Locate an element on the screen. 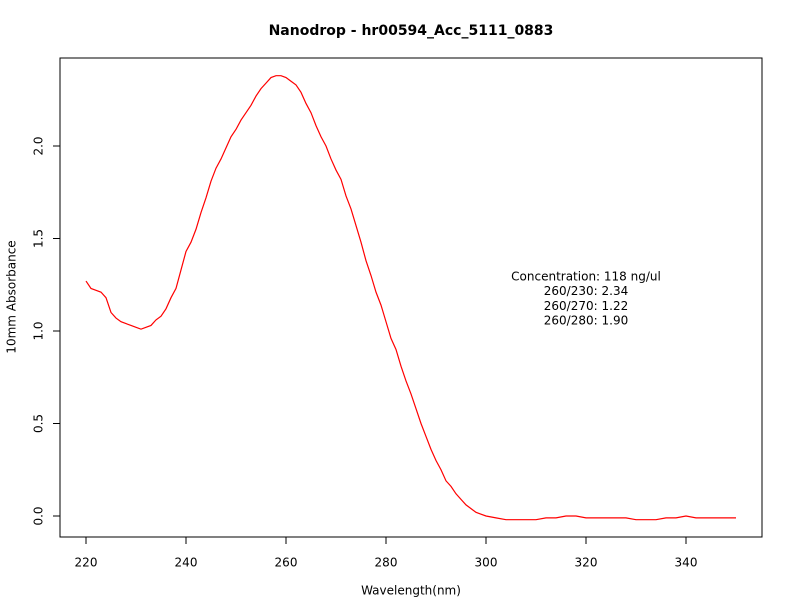 The width and height of the screenshot is (792, 612). y-tick-label: 0.5 is located at coordinates (39, 423).